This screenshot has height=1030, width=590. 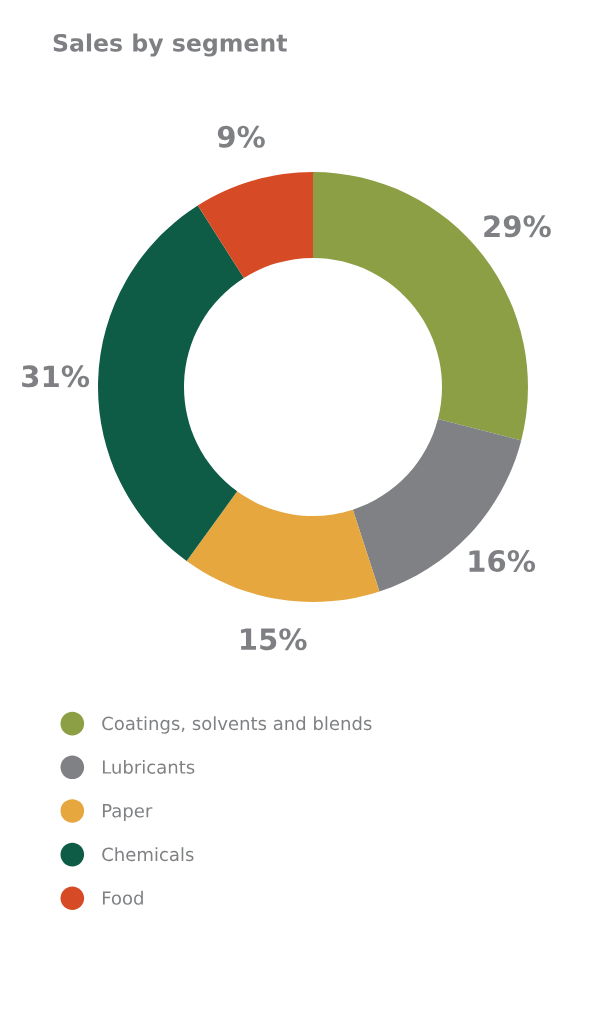 I want to click on chart-title: Sales by segment, so click(x=170, y=45).